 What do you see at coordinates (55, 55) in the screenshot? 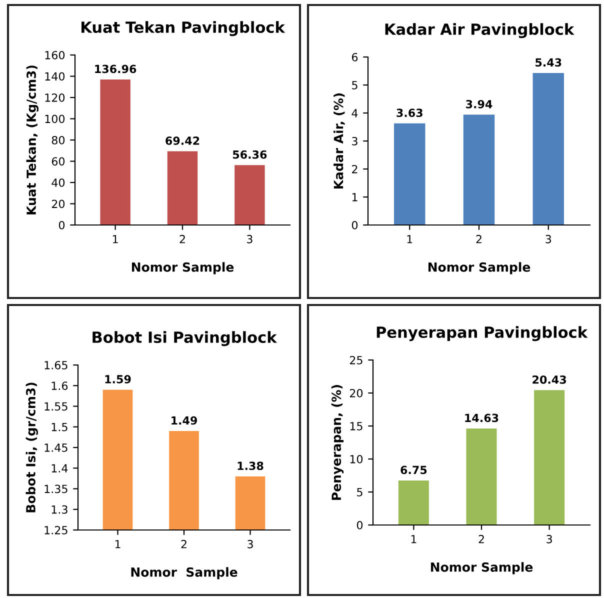
I see `y-tick-label: 160` at bounding box center [55, 55].